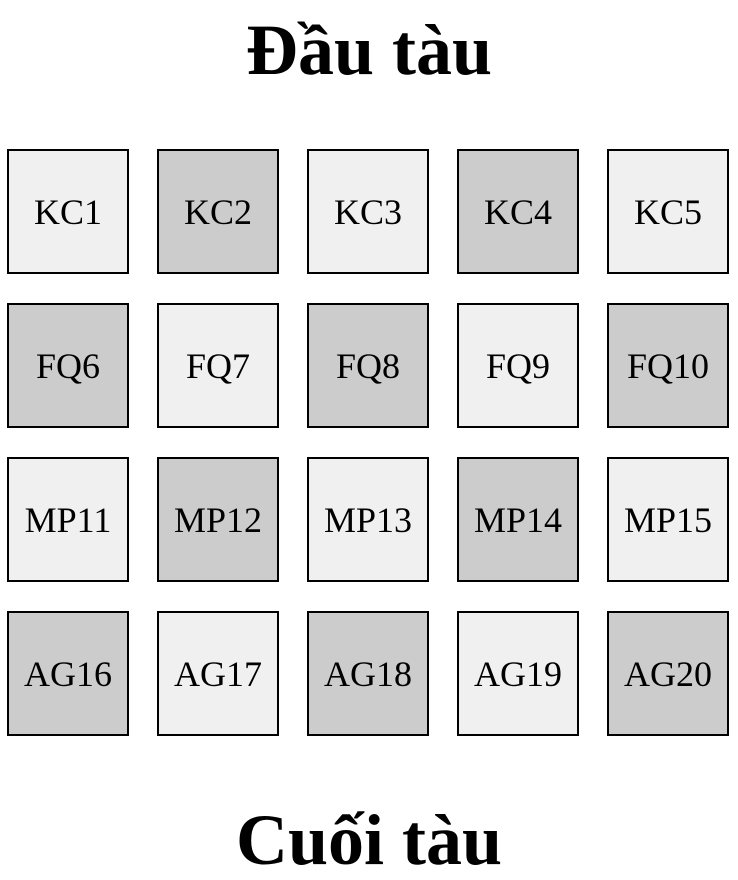 This screenshot has width=738, height=880. What do you see at coordinates (218, 365) in the screenshot?
I see `train-car: FQ7` at bounding box center [218, 365].